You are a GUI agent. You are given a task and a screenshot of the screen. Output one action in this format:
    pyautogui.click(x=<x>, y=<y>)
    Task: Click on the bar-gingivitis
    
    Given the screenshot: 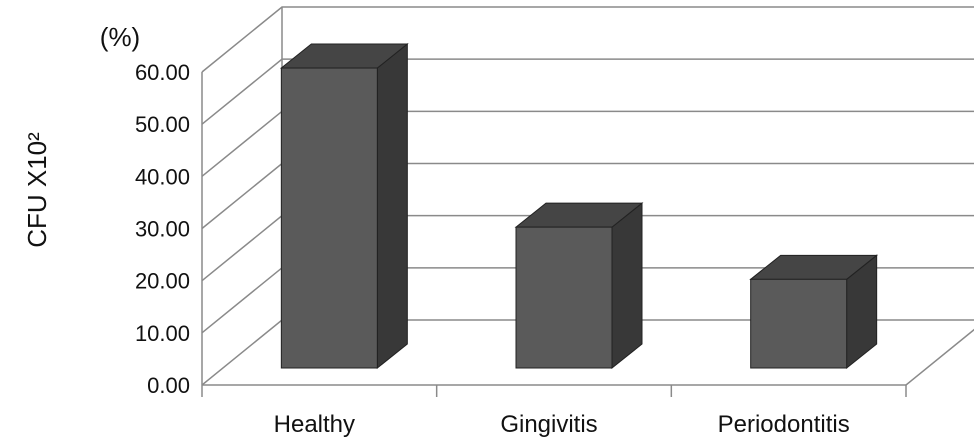 What is the action you would take?
    pyautogui.click(x=579, y=286)
    